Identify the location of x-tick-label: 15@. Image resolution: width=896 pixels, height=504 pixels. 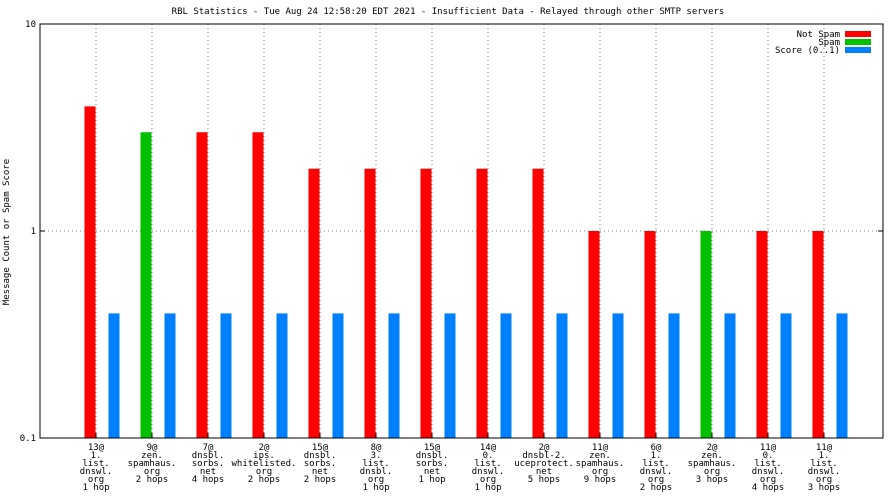
(432, 448).